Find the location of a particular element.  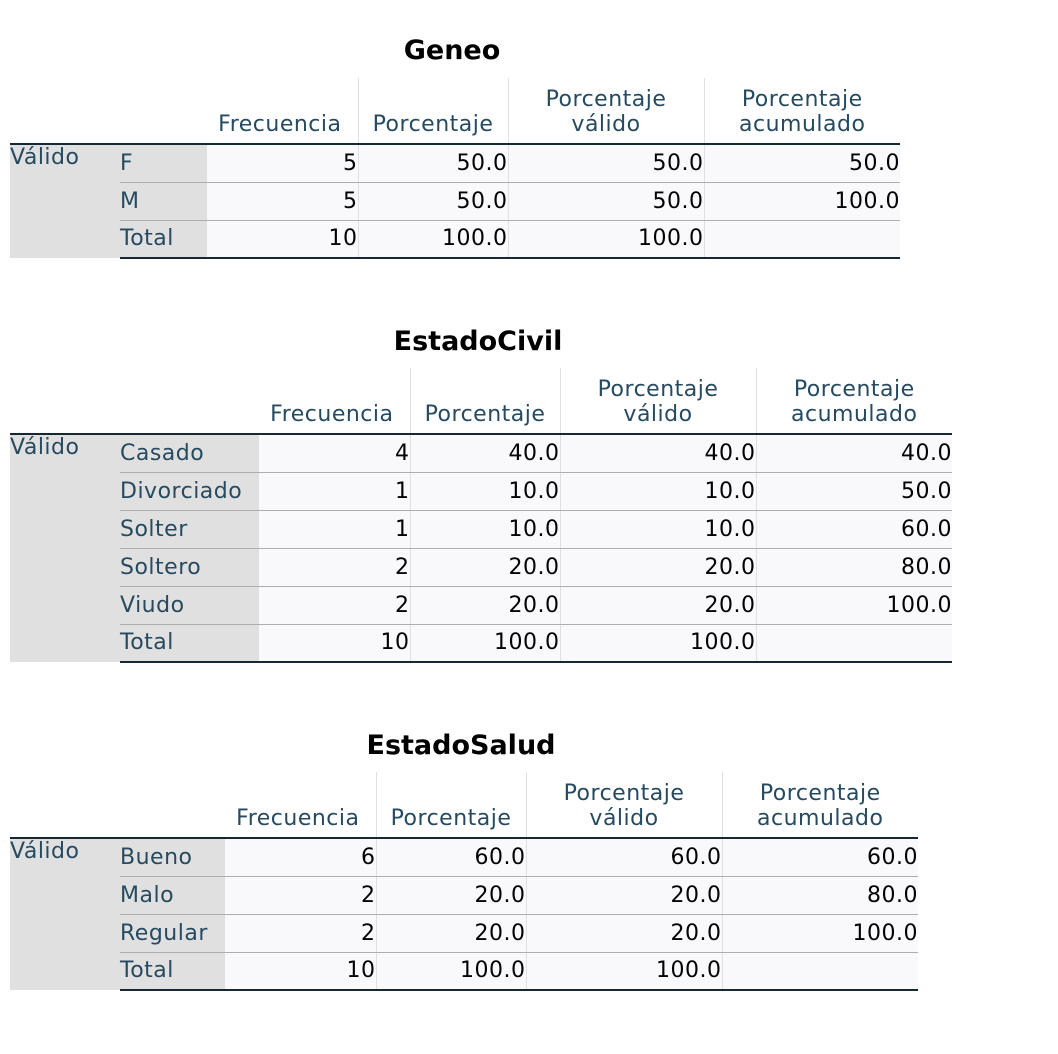

table-row: Viudo 2 20.0 20.0 100.0 is located at coordinates (481, 605).